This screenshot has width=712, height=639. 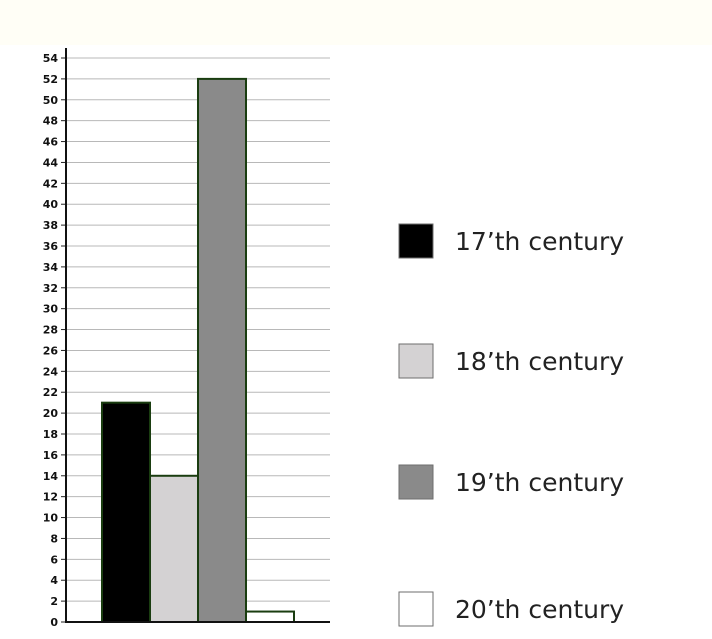 I want to click on y-tick-label: 18, so click(x=50, y=434).